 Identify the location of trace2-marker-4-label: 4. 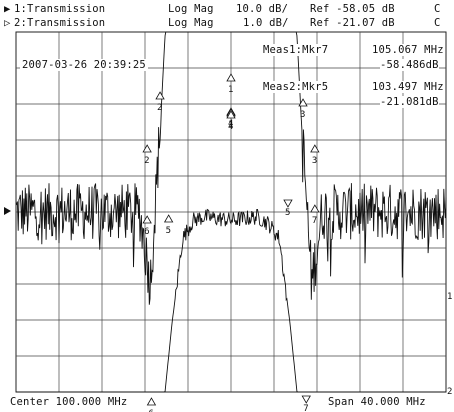
(230, 127).